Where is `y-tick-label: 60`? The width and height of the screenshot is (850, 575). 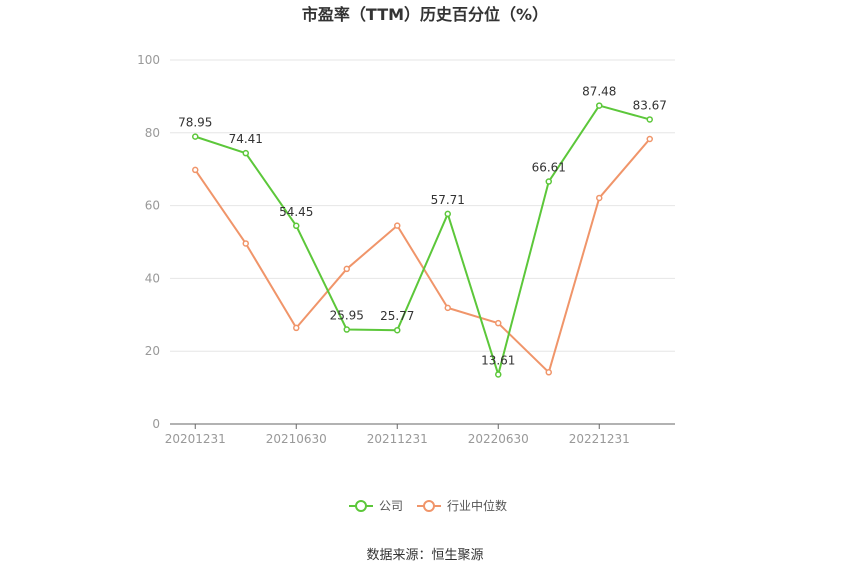 y-tick-label: 60 is located at coordinates (152, 206).